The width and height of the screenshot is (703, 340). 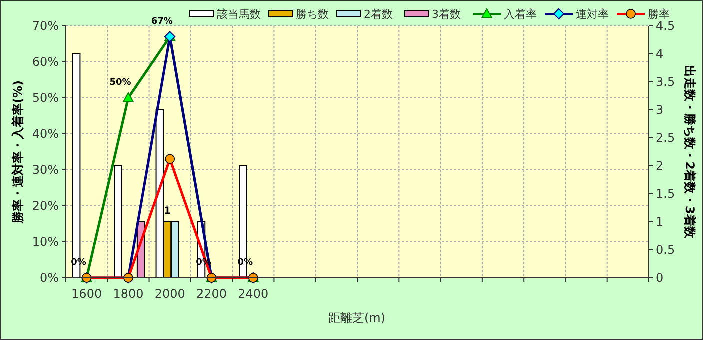 What do you see at coordinates (446, 14) in the screenshot?
I see `legend-label: 3着数` at bounding box center [446, 14].